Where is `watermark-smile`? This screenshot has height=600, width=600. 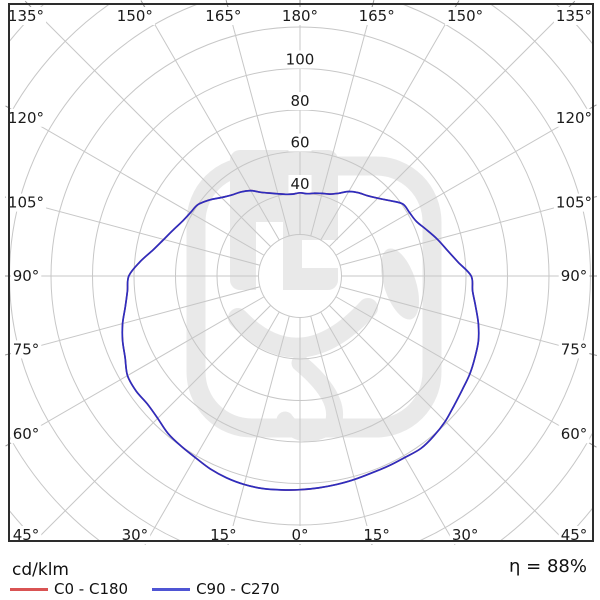 watermark-smile is located at coordinates (303, 328).